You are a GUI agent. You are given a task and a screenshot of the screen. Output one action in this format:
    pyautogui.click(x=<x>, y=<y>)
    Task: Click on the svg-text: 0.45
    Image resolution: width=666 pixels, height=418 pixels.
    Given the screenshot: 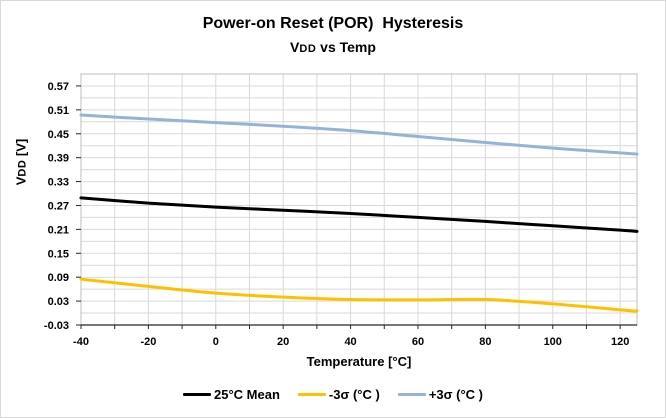 What is the action you would take?
    pyautogui.click(x=58, y=135)
    